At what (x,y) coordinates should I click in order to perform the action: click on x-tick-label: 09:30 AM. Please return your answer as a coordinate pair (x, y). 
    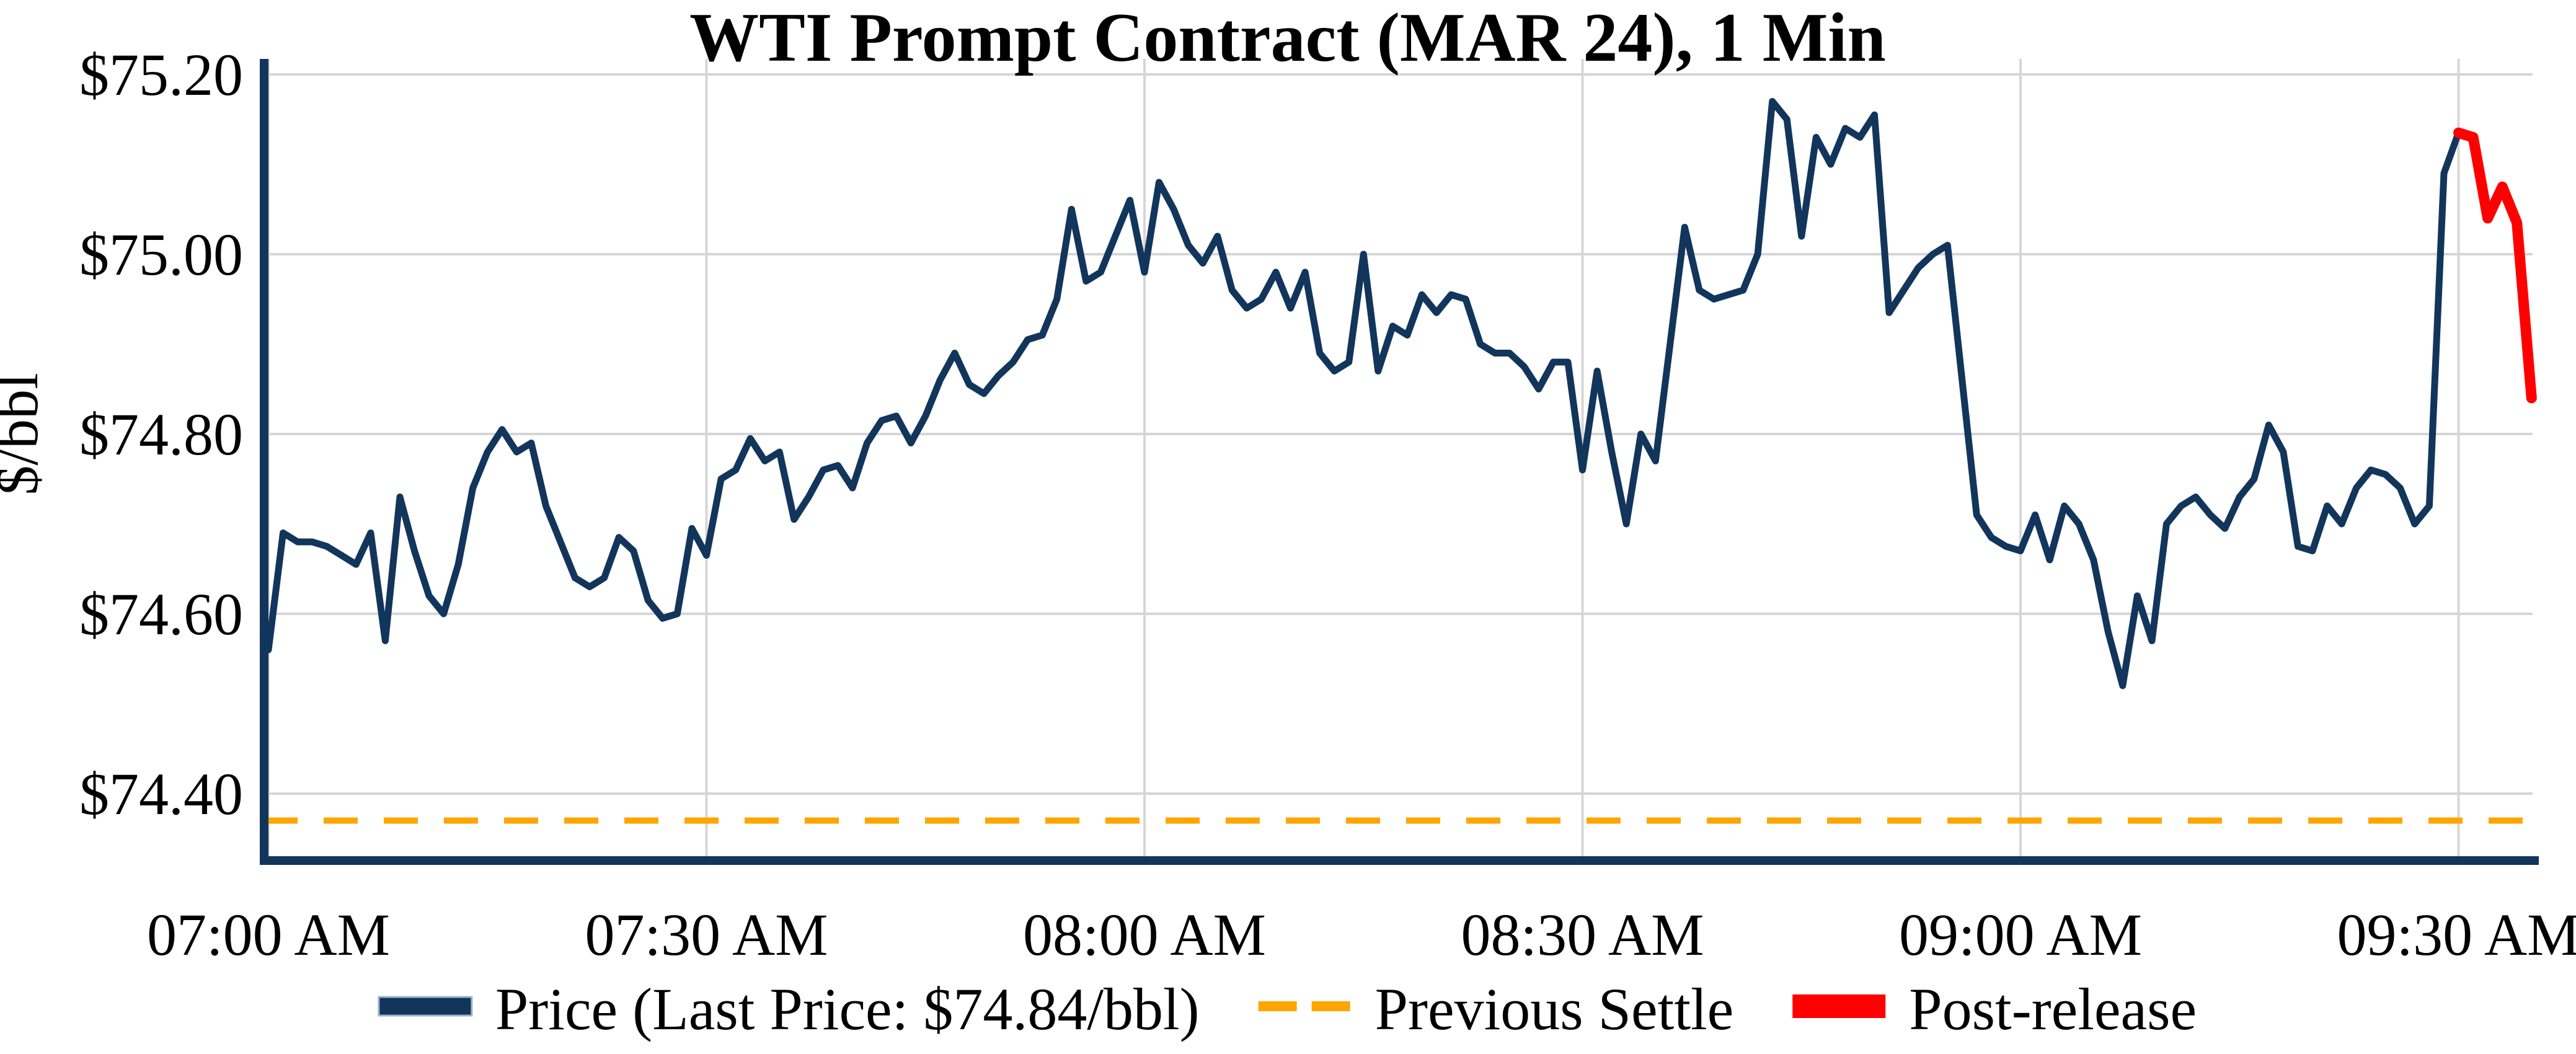
    Looking at the image, I should click on (2457, 934).